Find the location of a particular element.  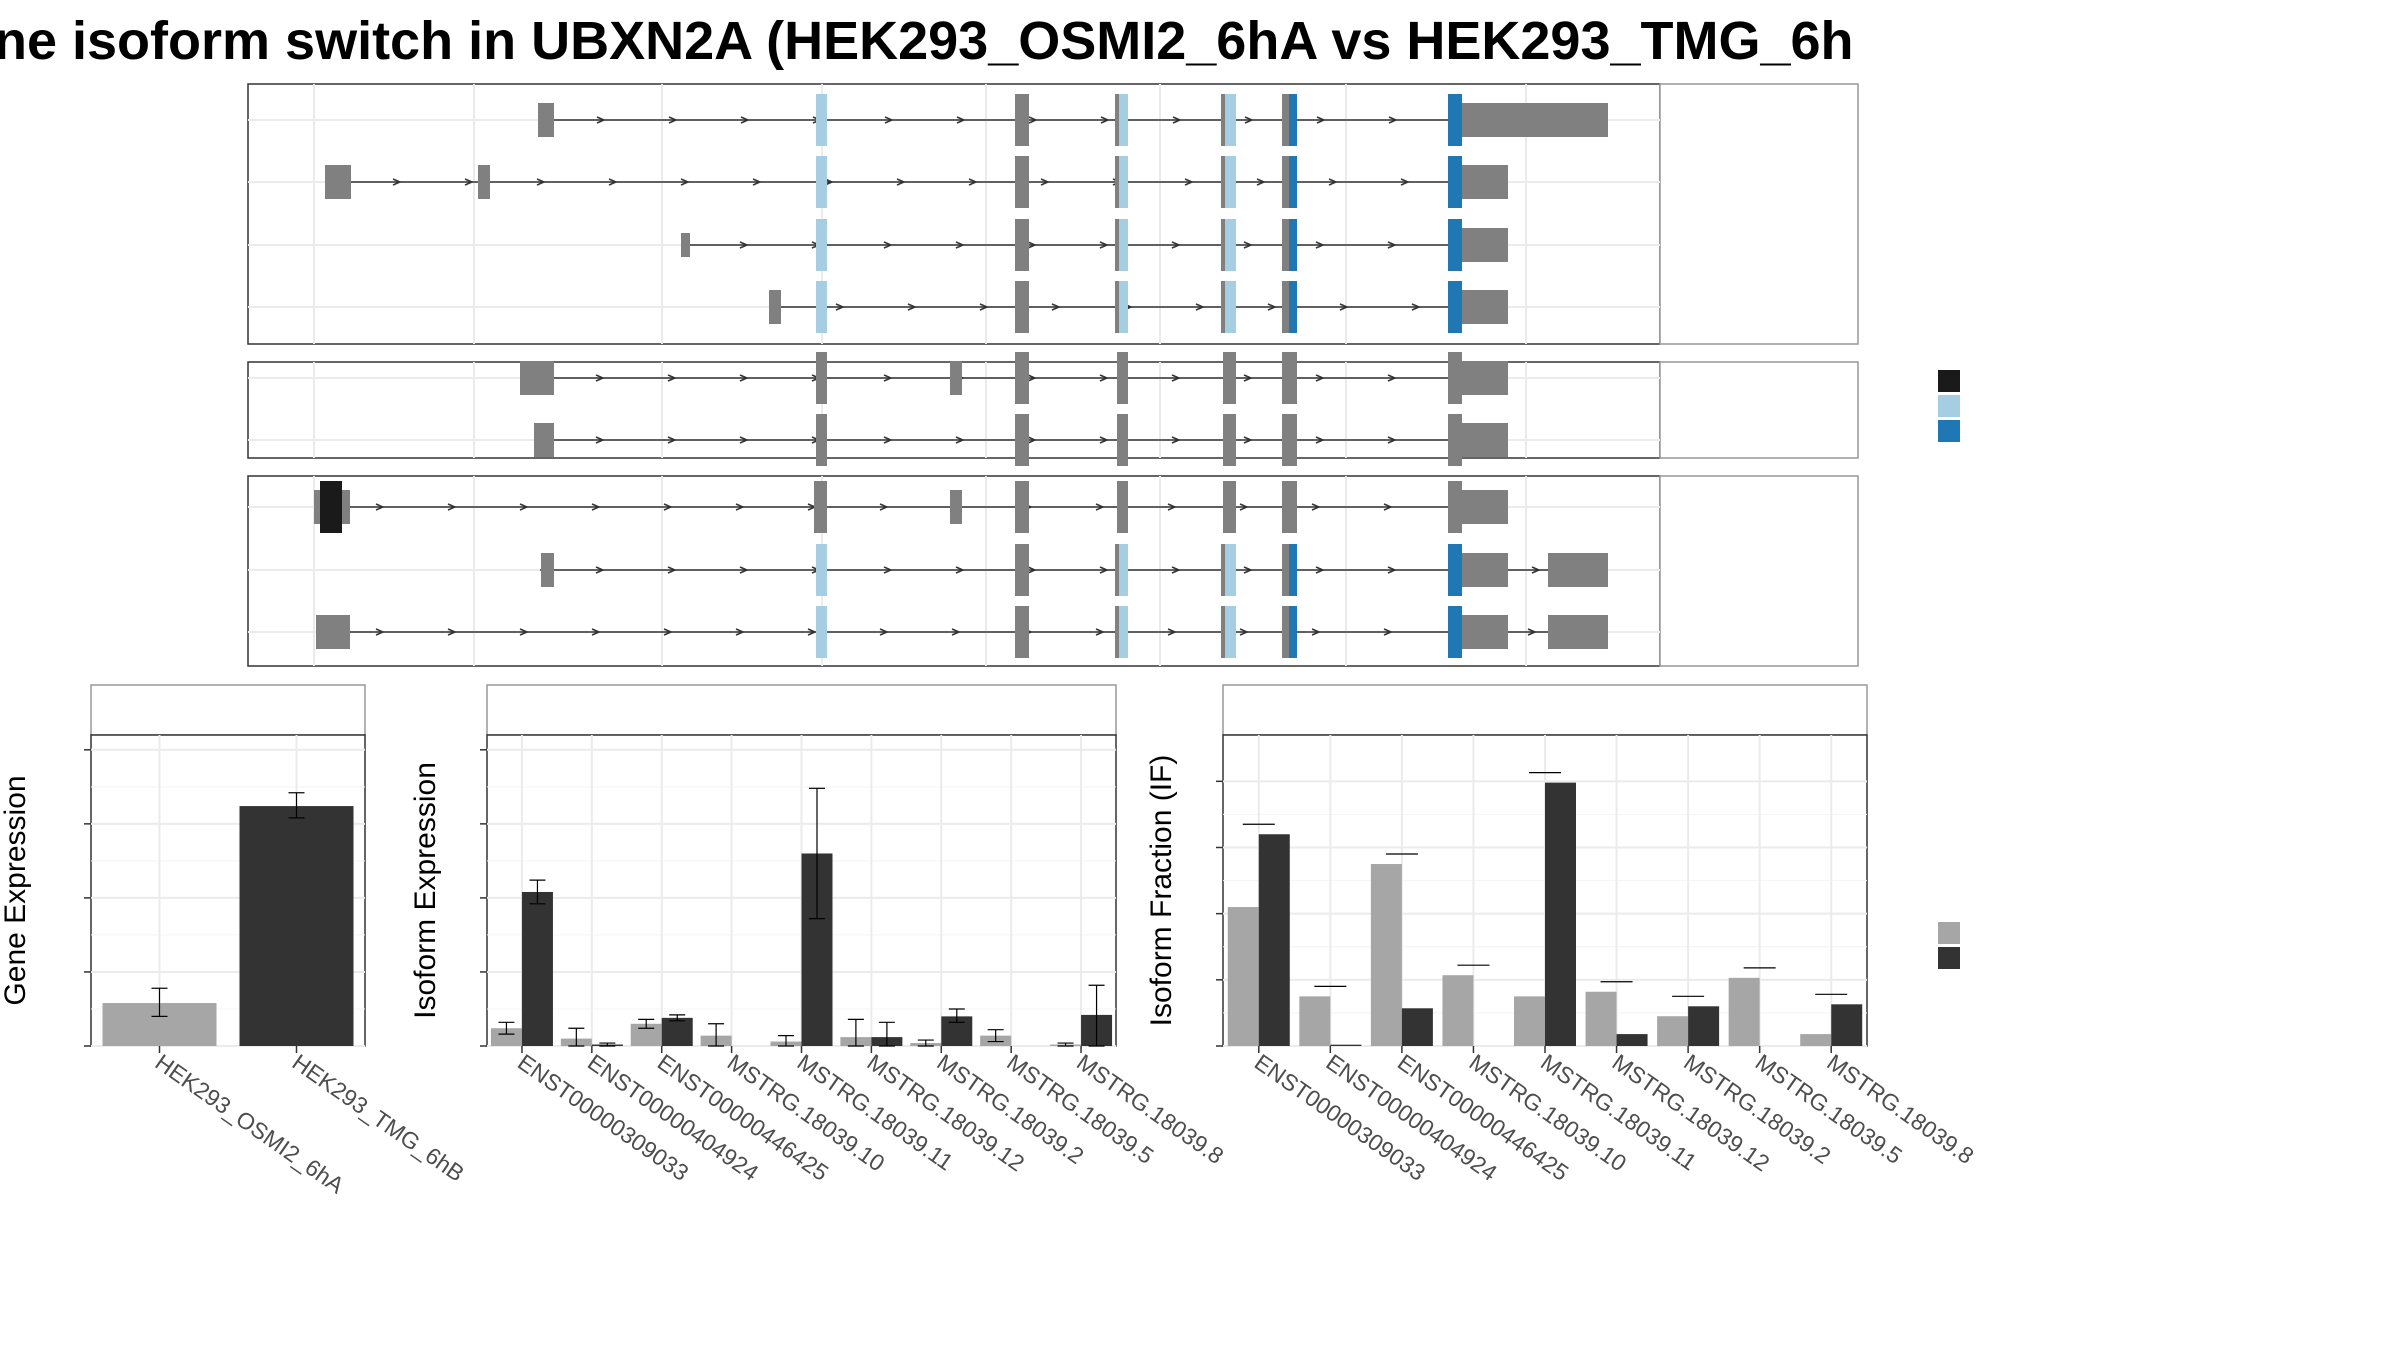

y-axis-label: Gene Expression is located at coordinates (16, 890).